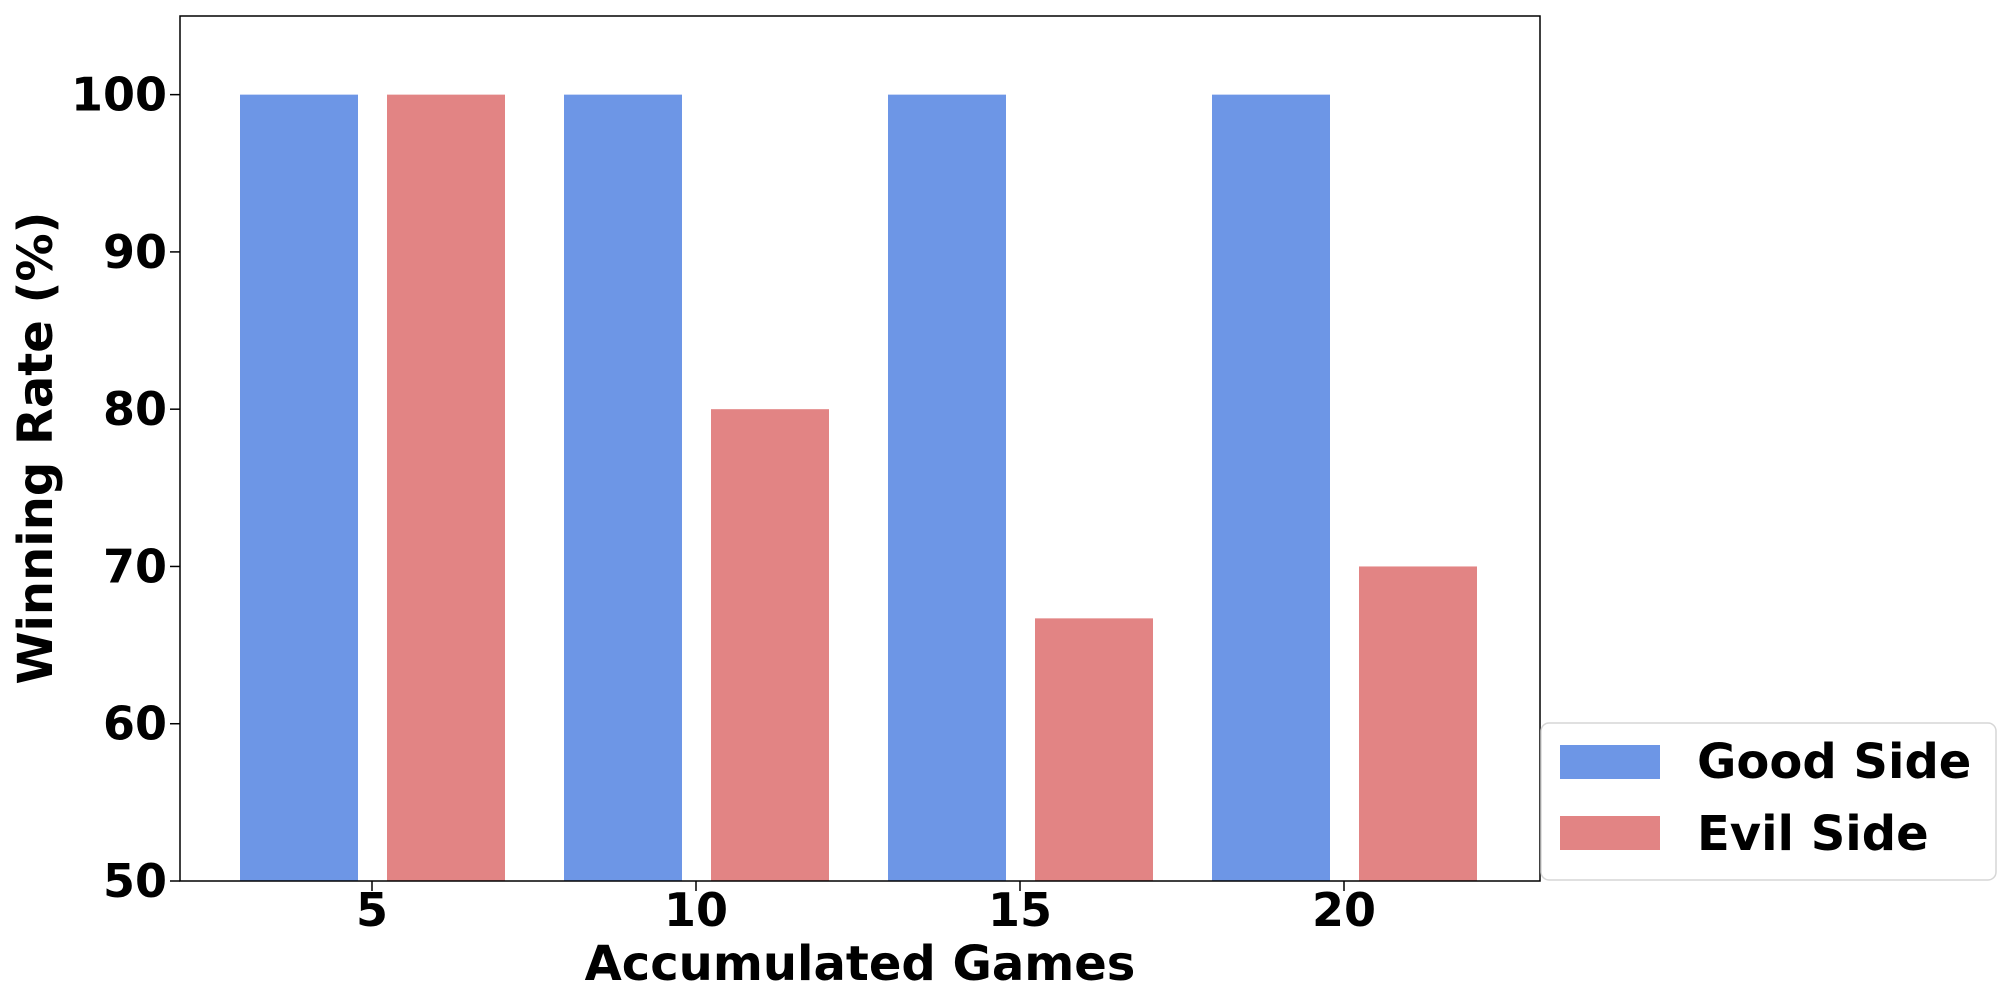 This screenshot has height=1000, width=2000. I want to click on legend: Good Side Evil Side, so click(1768, 801).